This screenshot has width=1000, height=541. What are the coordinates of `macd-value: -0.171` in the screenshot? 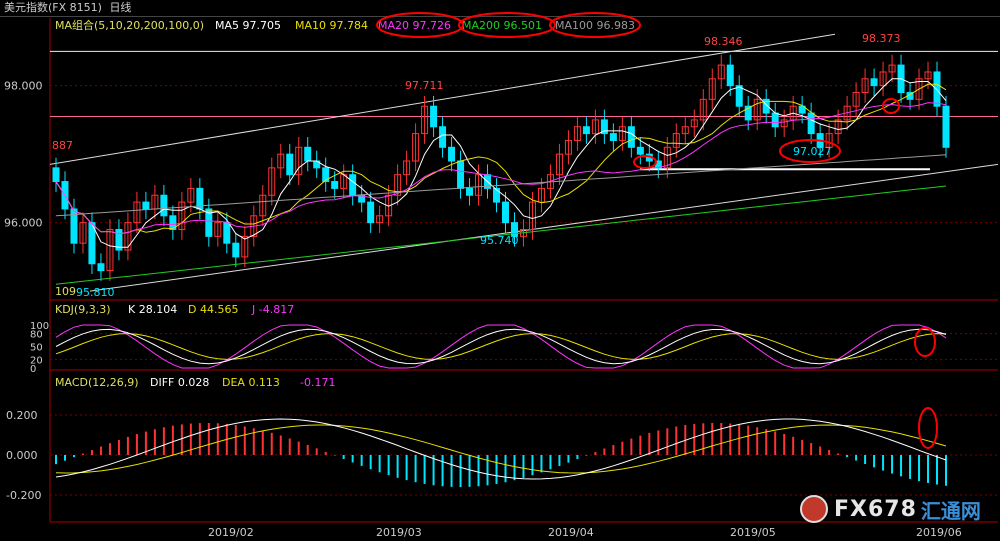 It's located at (317, 382).